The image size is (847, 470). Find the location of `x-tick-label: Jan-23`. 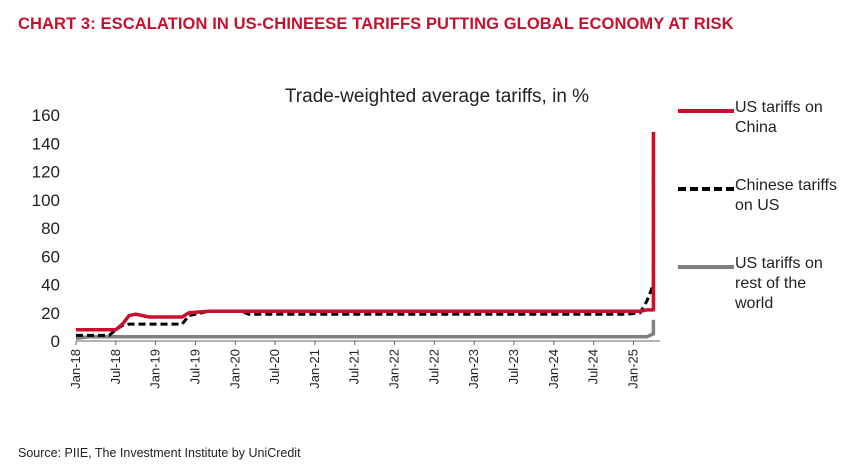

x-tick-label: Jan-23 is located at coordinates (473, 369).